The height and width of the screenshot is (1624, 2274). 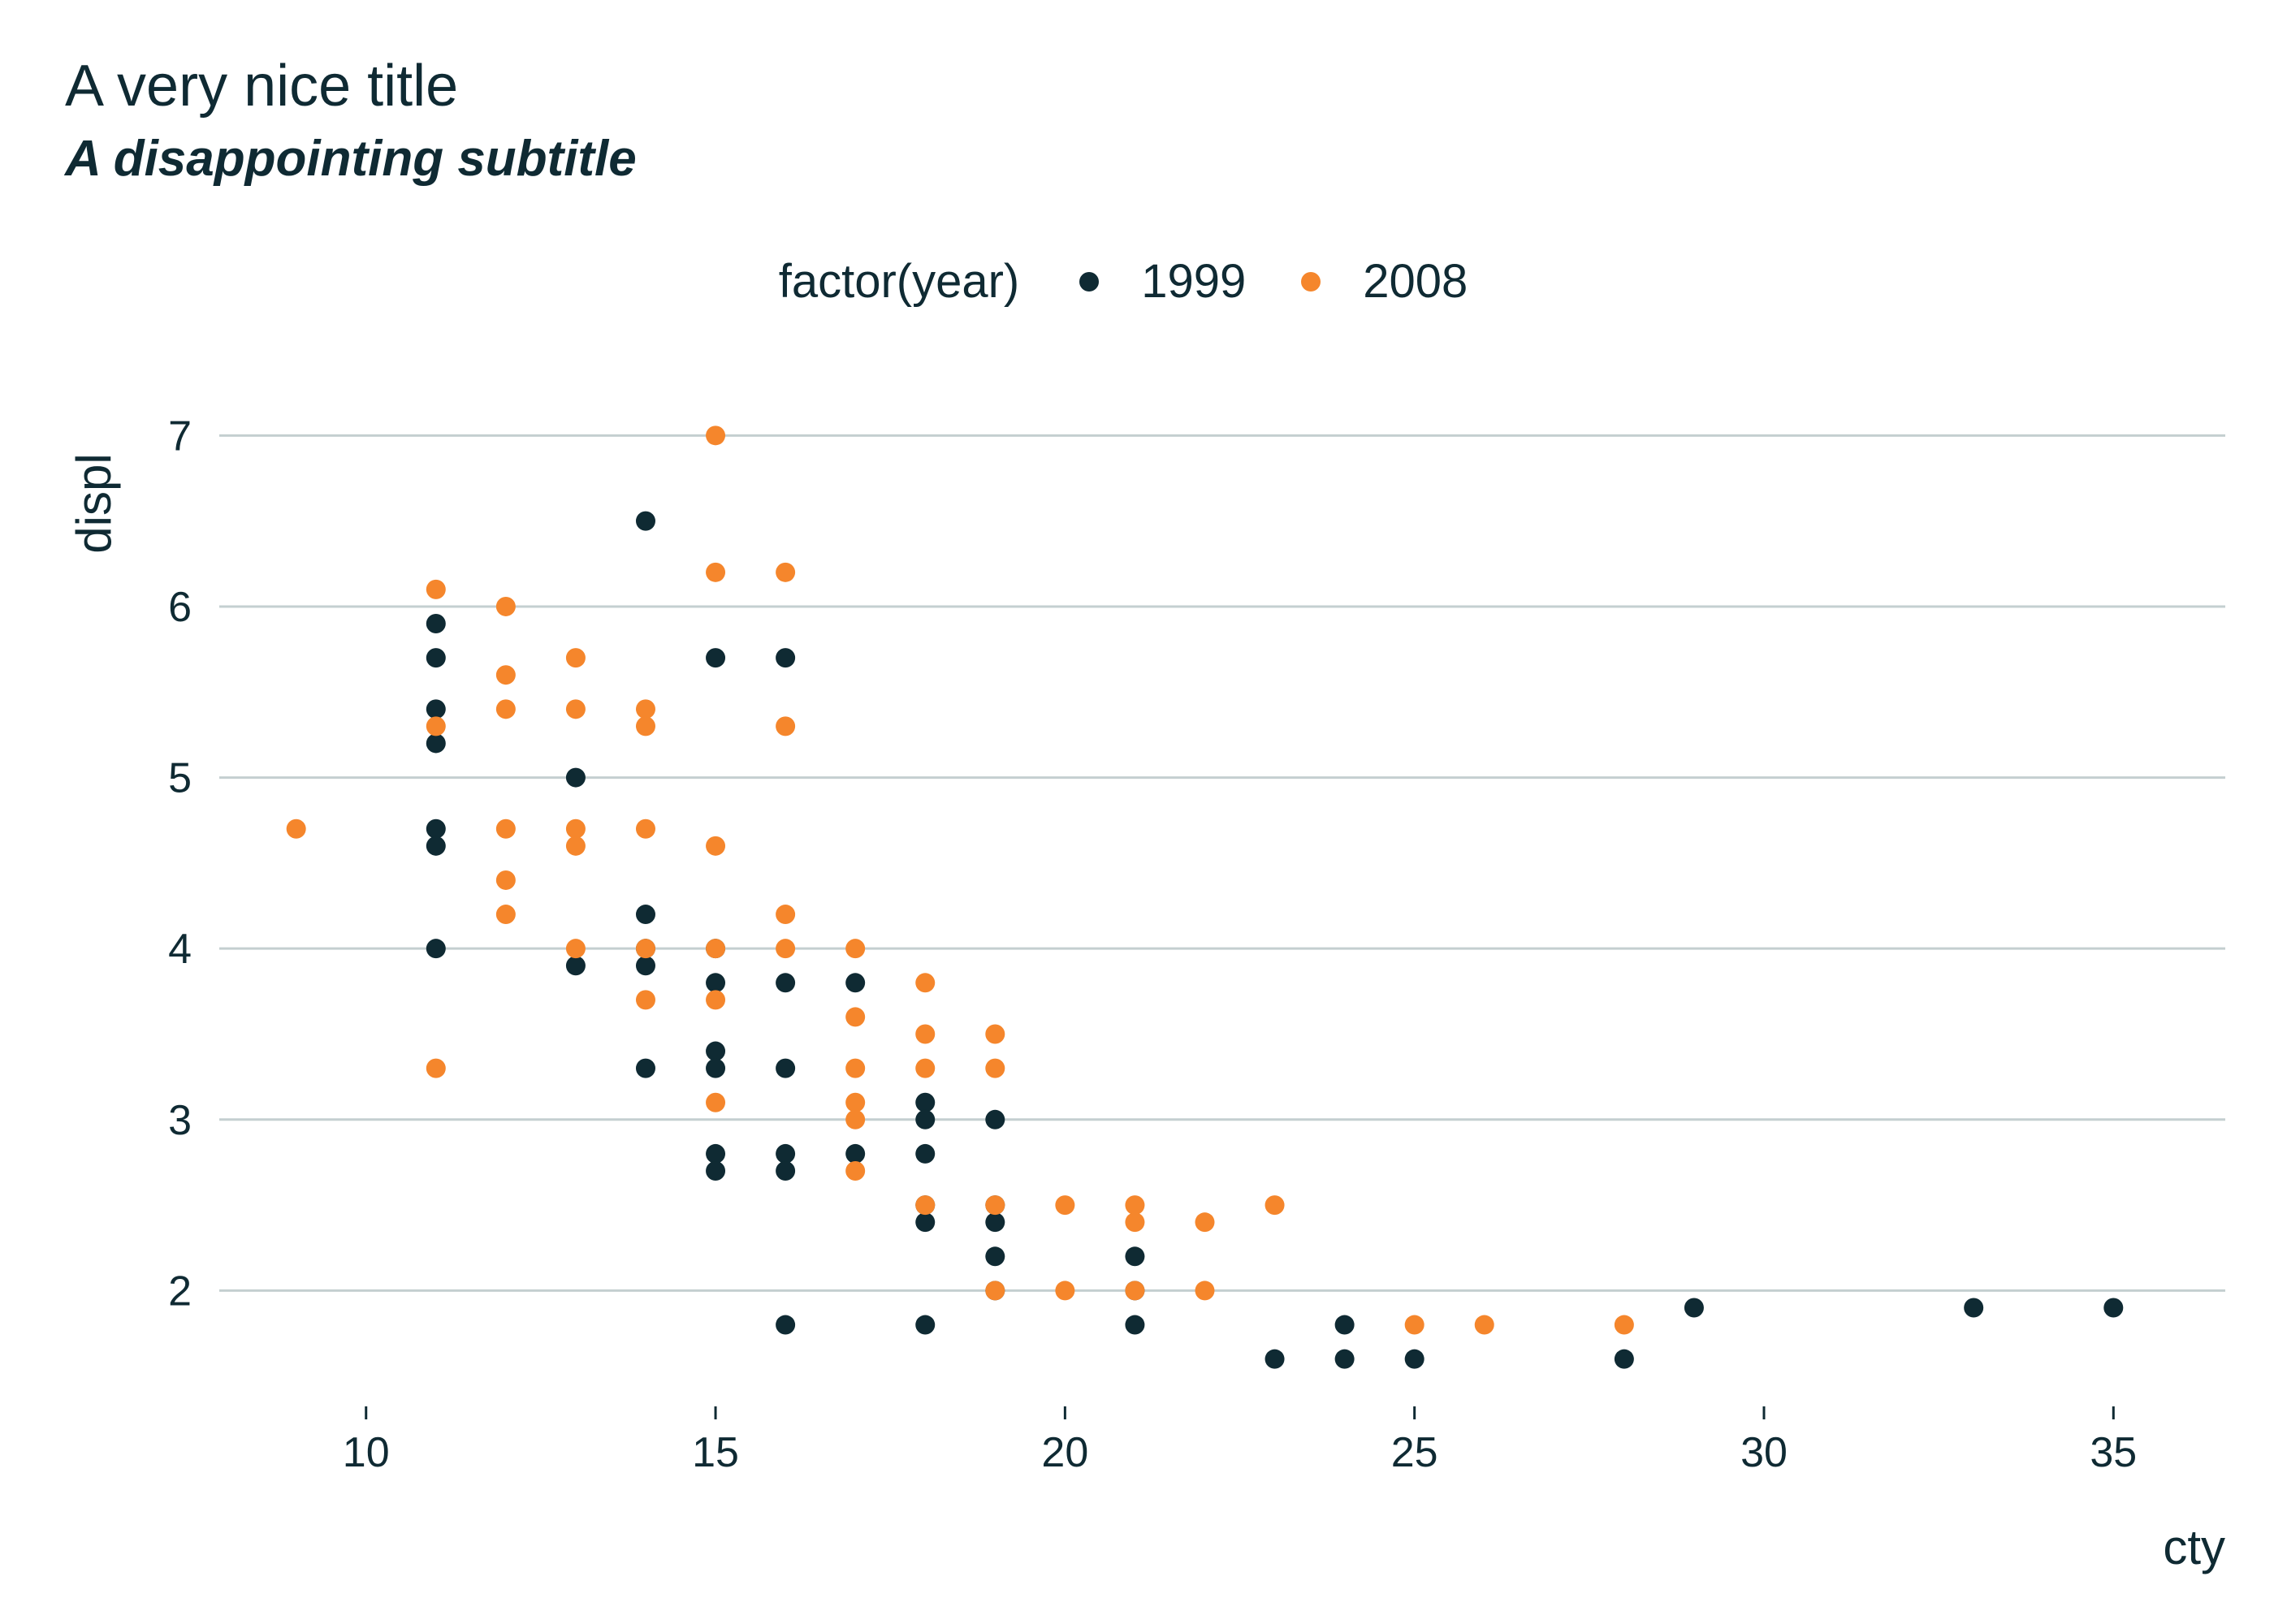 What do you see at coordinates (1311, 282) in the screenshot?
I see `legend-swatch-2008` at bounding box center [1311, 282].